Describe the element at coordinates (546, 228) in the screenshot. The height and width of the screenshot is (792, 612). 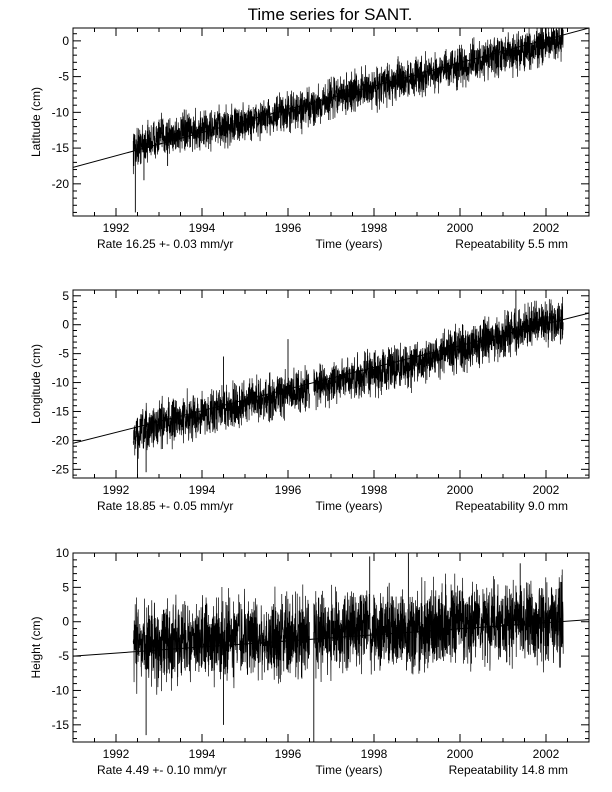
I see `latitude-xtick-label: 2002` at that location.